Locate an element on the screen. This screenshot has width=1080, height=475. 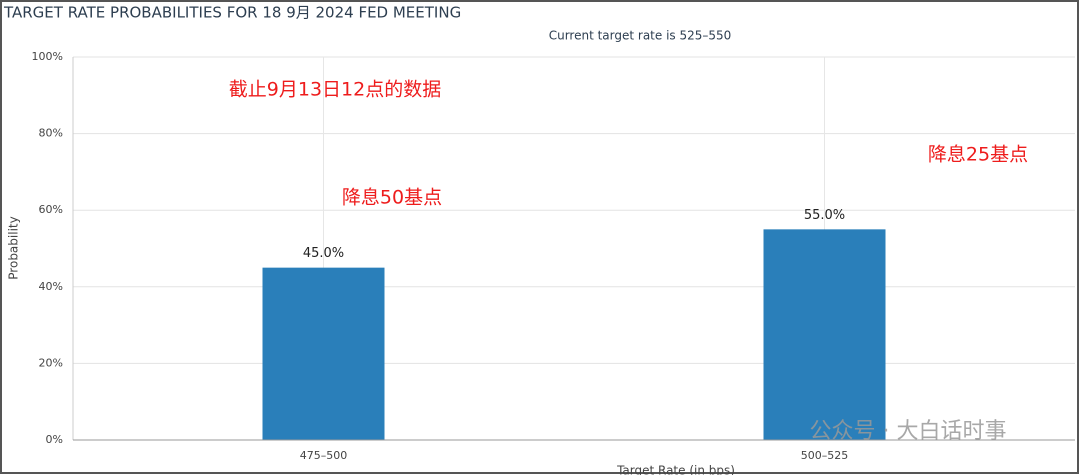
y-tick-label: 80% is located at coordinates (51, 133).